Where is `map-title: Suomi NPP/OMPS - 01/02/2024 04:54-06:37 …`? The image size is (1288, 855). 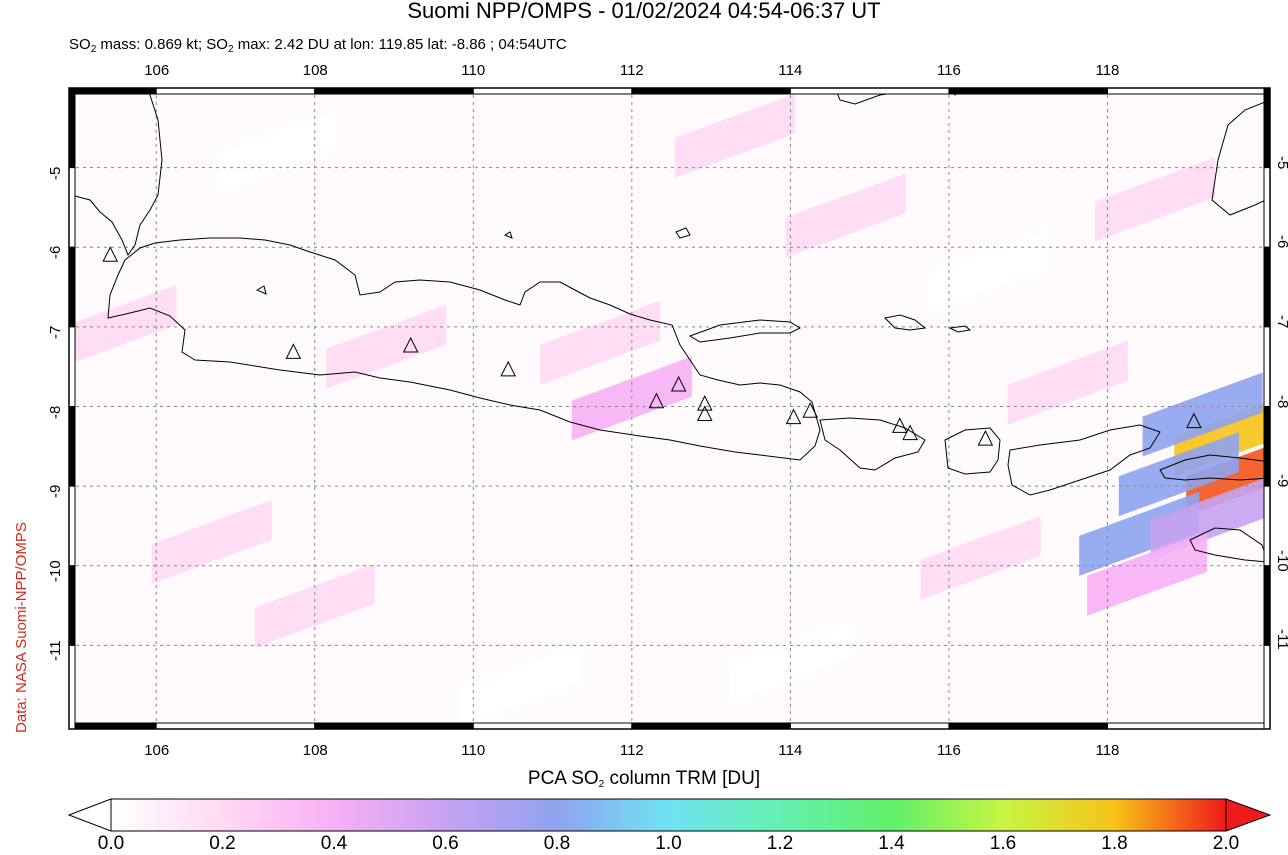
map-title: Suomi NPP/OMPS - 01/02/2024 04:54-06:37 … is located at coordinates (644, 11).